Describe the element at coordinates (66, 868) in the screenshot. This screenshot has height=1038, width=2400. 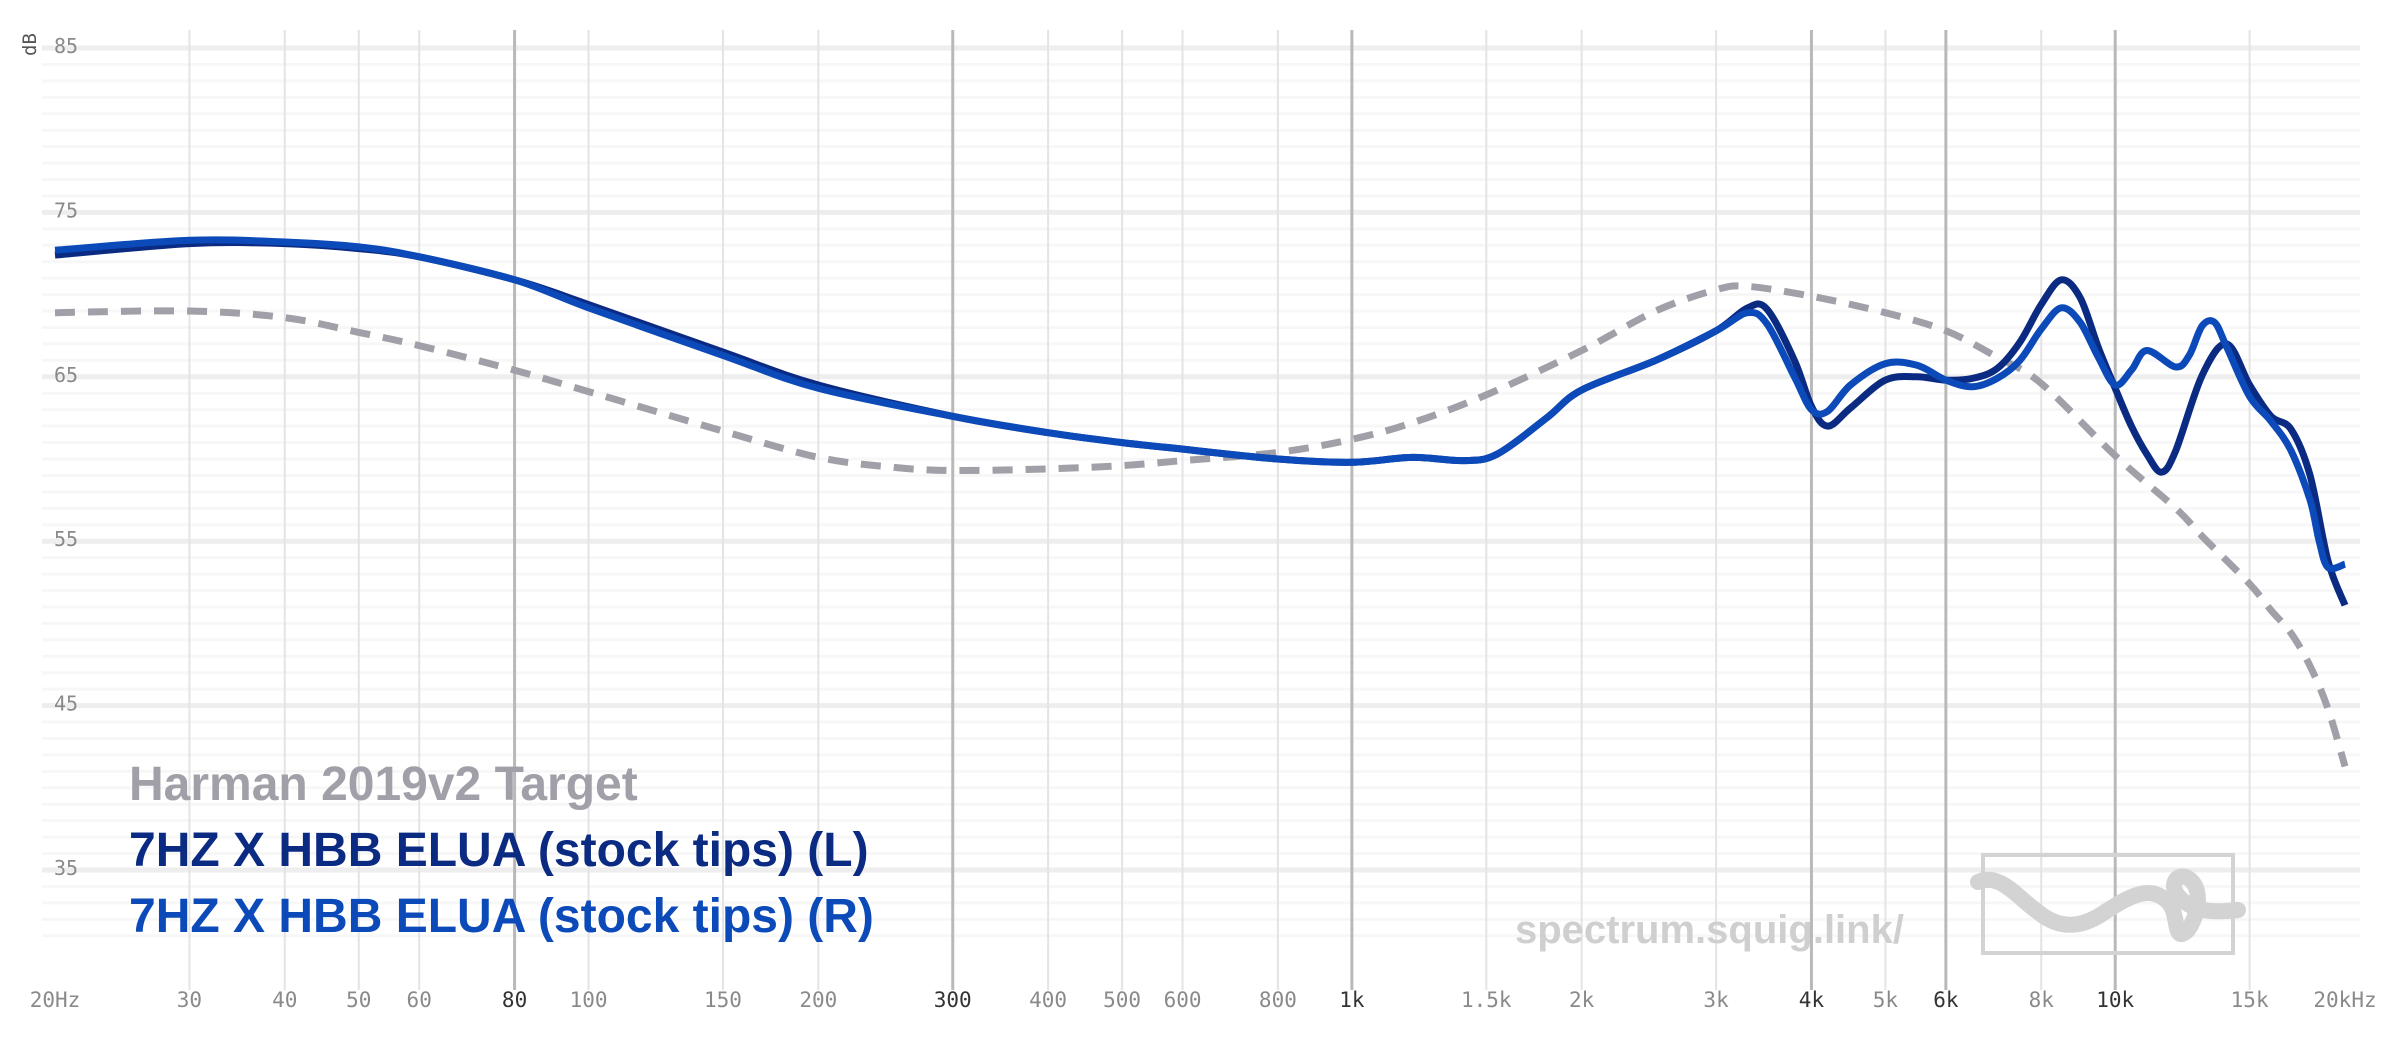
I see `y-tick-label: 35` at that location.